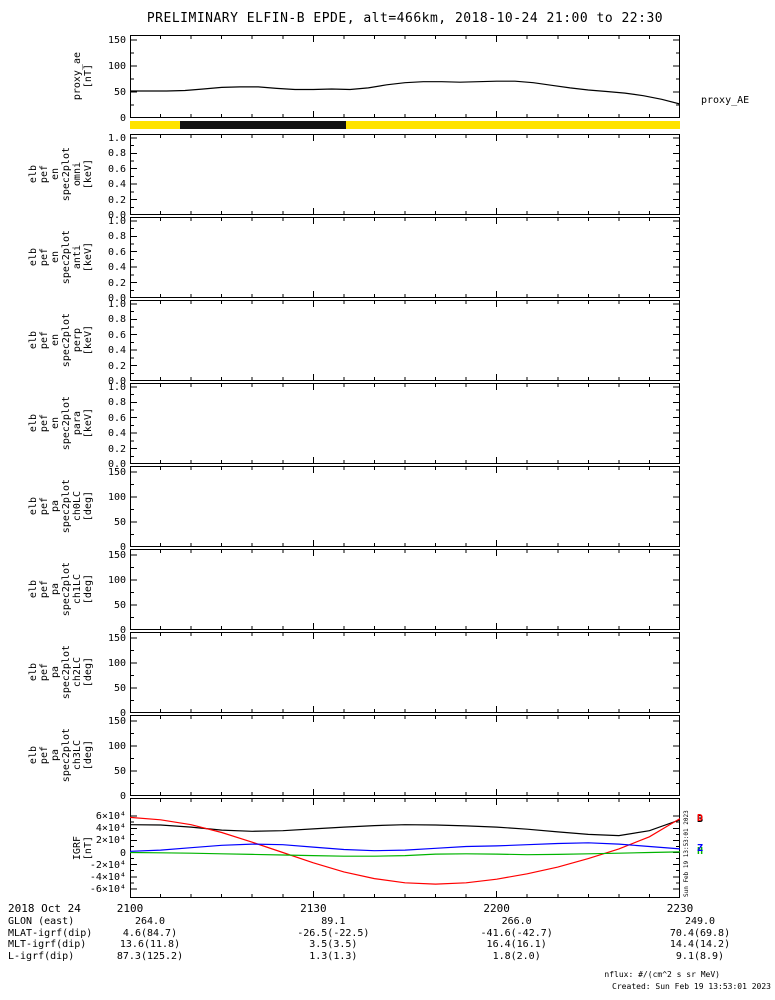  What do you see at coordinates (116, 351) in the screenshot?
I see `y-tick-label-en_spec_perp: 0.4` at bounding box center [116, 351].